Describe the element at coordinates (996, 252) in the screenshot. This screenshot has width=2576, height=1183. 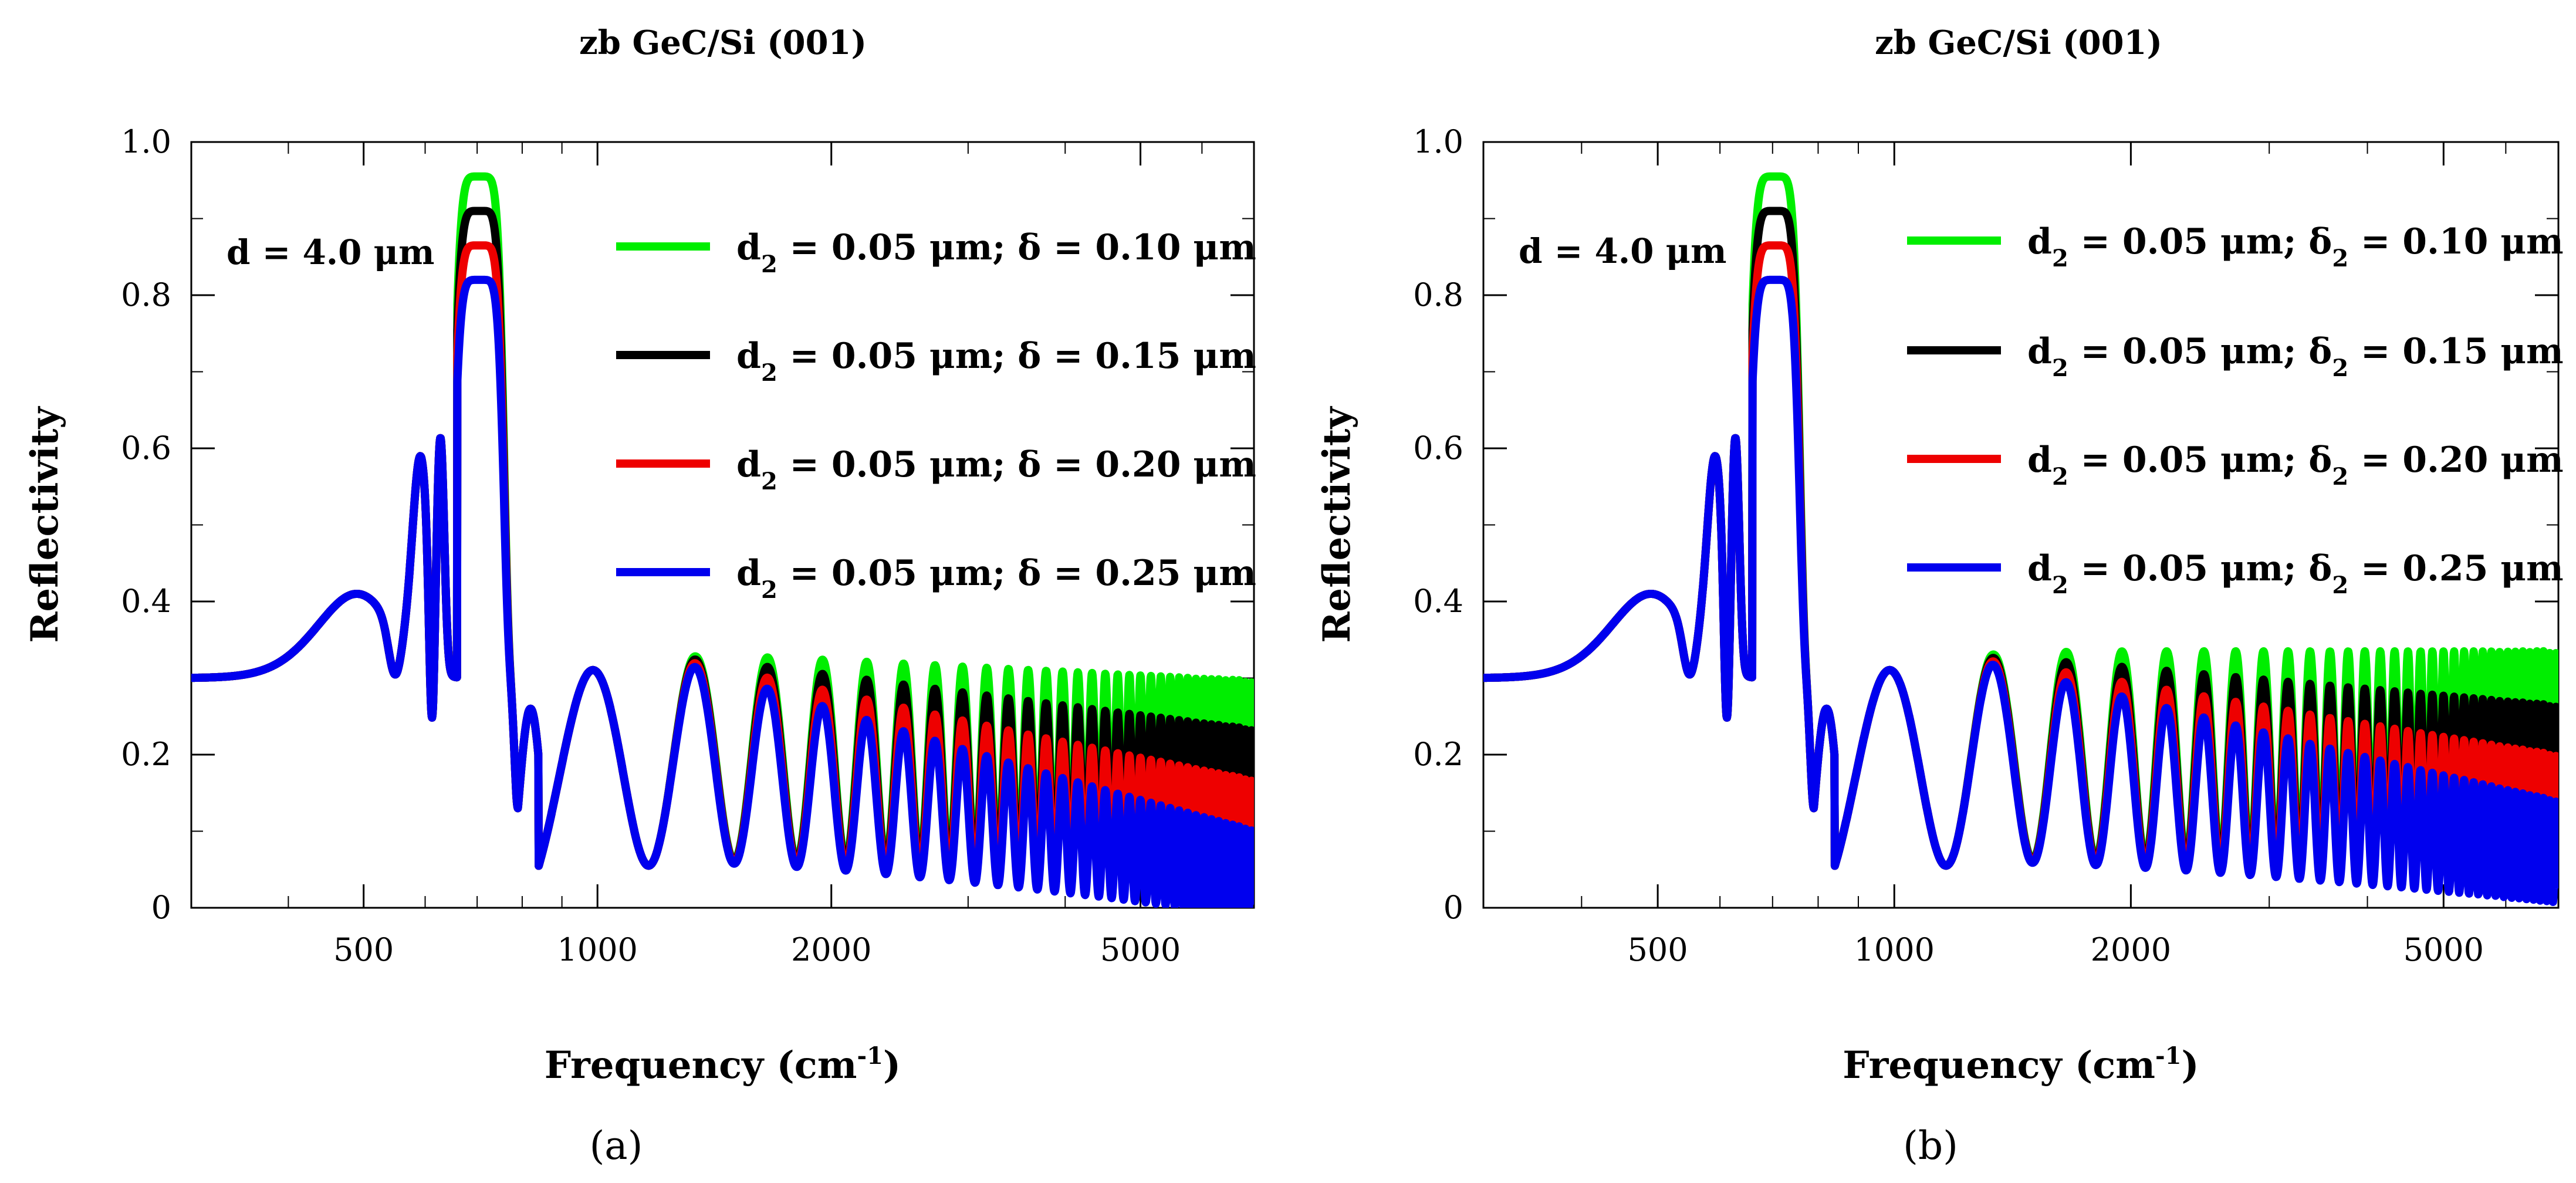
I see `legend-entry: d2 = 0.05 μm; δ = 0.10 μm` at that location.